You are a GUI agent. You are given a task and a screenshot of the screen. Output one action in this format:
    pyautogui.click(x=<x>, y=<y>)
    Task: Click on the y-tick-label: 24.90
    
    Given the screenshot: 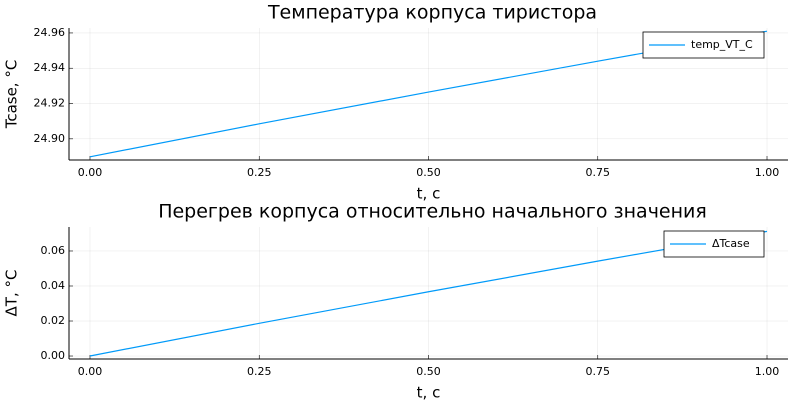 What is the action you would take?
    pyautogui.click(x=50, y=138)
    